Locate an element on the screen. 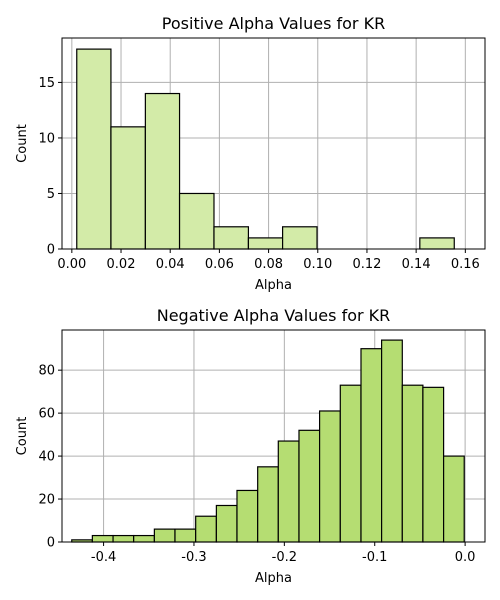  x-tick-label: 0.06 is located at coordinates (219, 264).